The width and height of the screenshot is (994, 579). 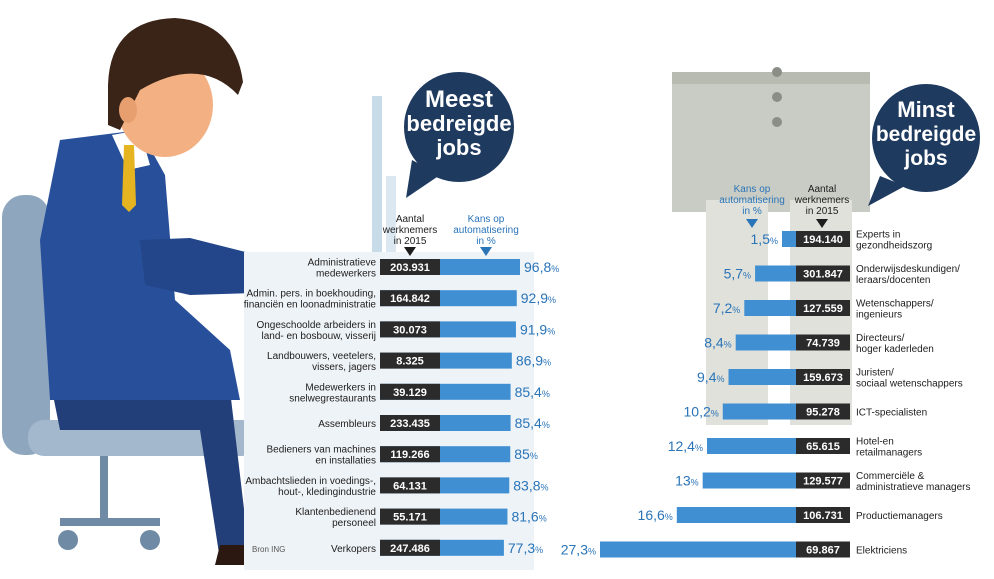 I want to click on left-category-label: Bedieners van machines, so click(x=321, y=450).